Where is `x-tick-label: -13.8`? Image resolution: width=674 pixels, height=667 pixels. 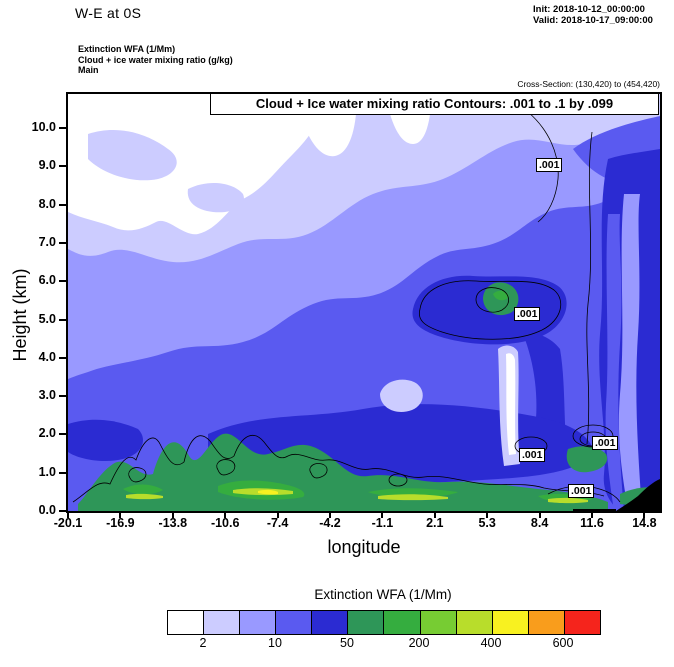 x-tick-label: -13.8 is located at coordinates (173, 523).